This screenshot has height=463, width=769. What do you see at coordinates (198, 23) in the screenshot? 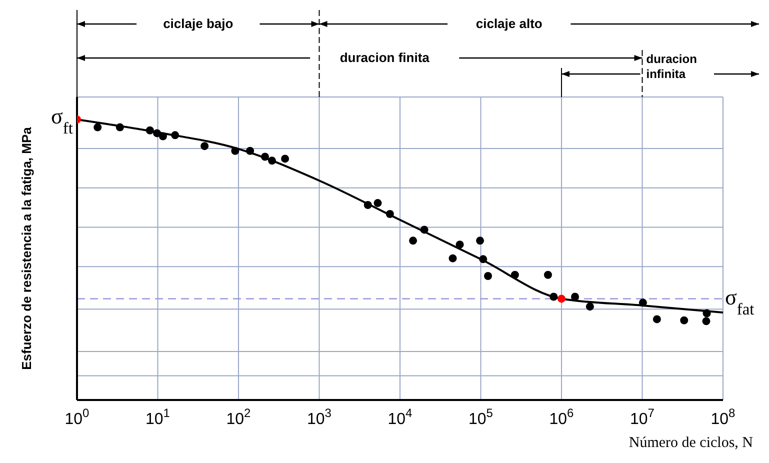
I see `text: ciclaje bajo` at bounding box center [198, 23].